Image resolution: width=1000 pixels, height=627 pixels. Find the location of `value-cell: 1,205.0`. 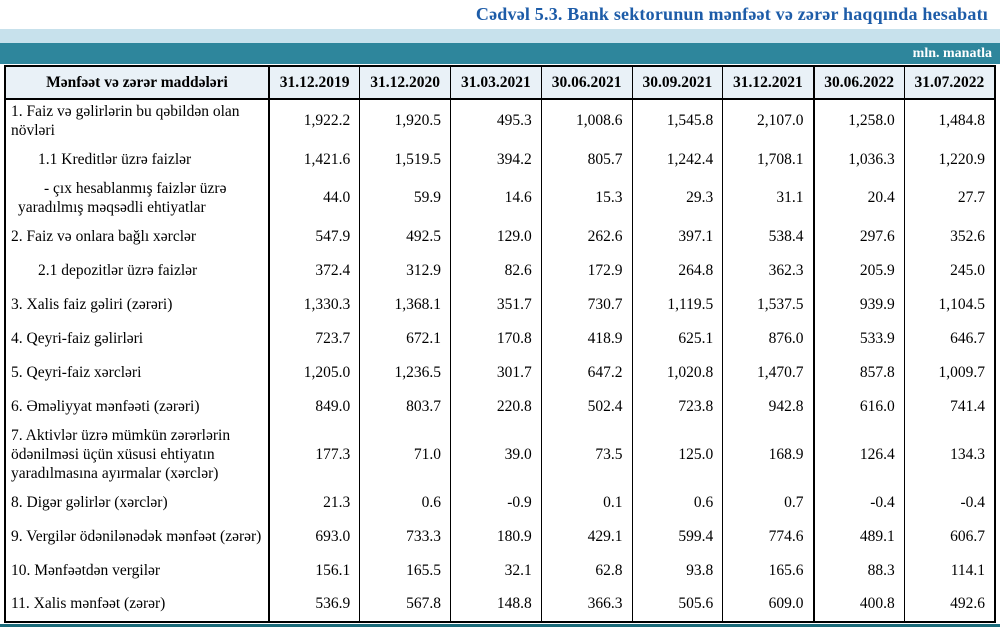

value-cell: 1,205.0 is located at coordinates (314, 372).